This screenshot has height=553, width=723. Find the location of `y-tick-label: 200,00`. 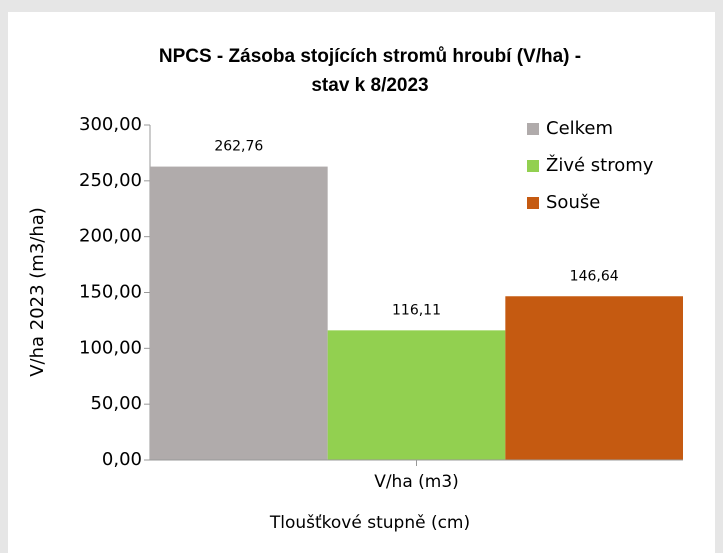

y-tick-label: 200,00 is located at coordinates (110, 236).